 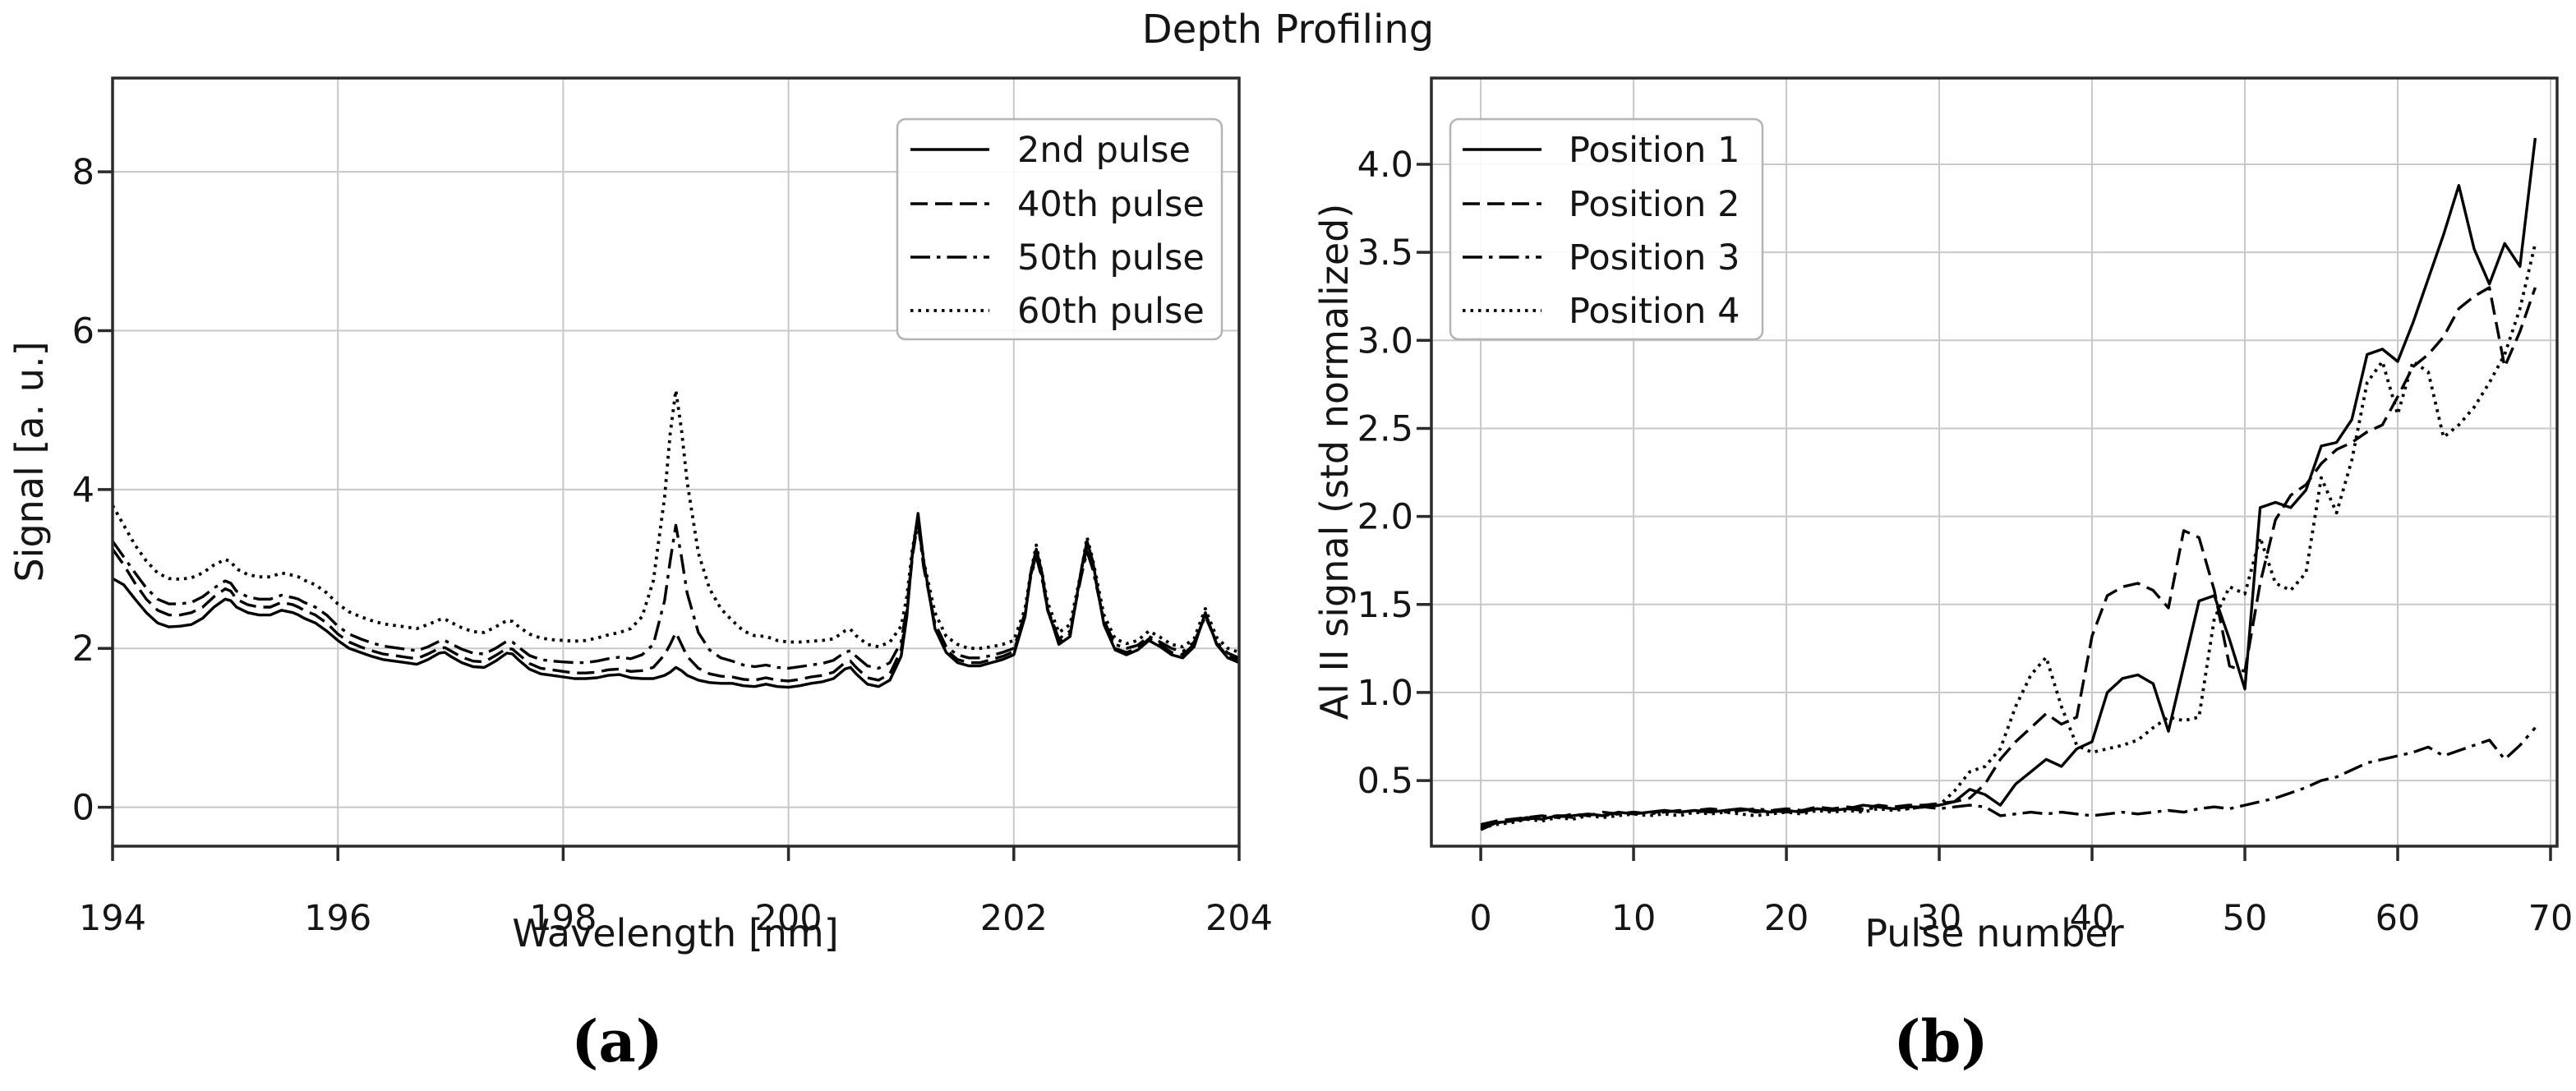 I want to click on y-tick-label: 1.0, so click(x=1385, y=693).